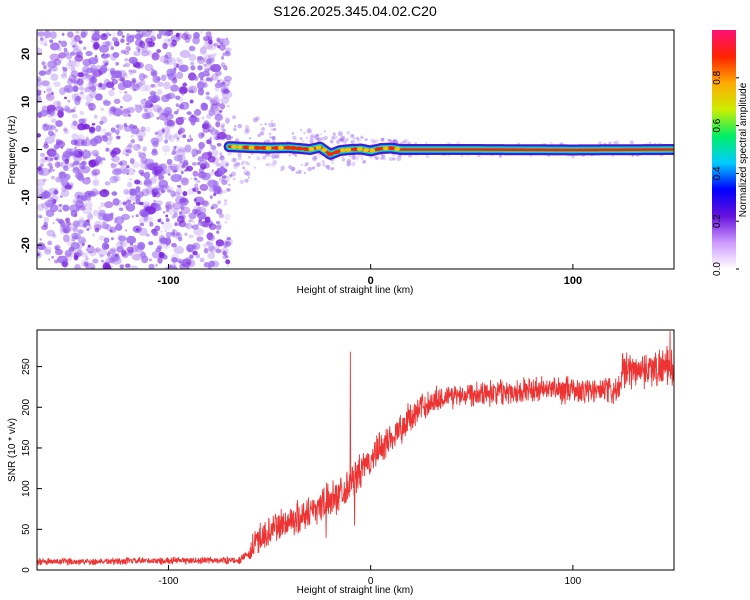 Image resolution: width=750 pixels, height=600 pixels. What do you see at coordinates (355, 11) in the screenshot?
I see `chart-title: S126.2025.345.04.02.C20` at bounding box center [355, 11].